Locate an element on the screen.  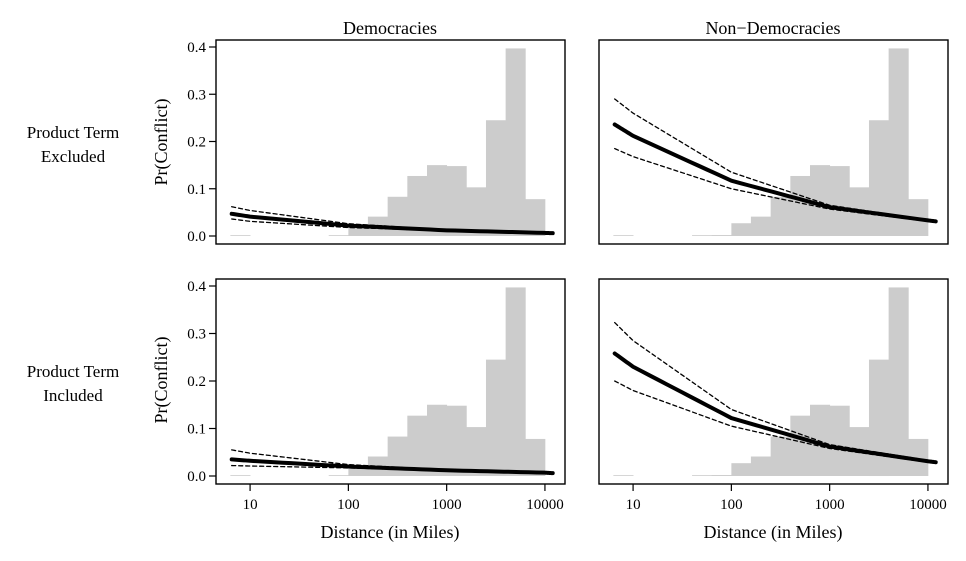
row-label-excluded-line2: Excluded is located at coordinates (73, 156).